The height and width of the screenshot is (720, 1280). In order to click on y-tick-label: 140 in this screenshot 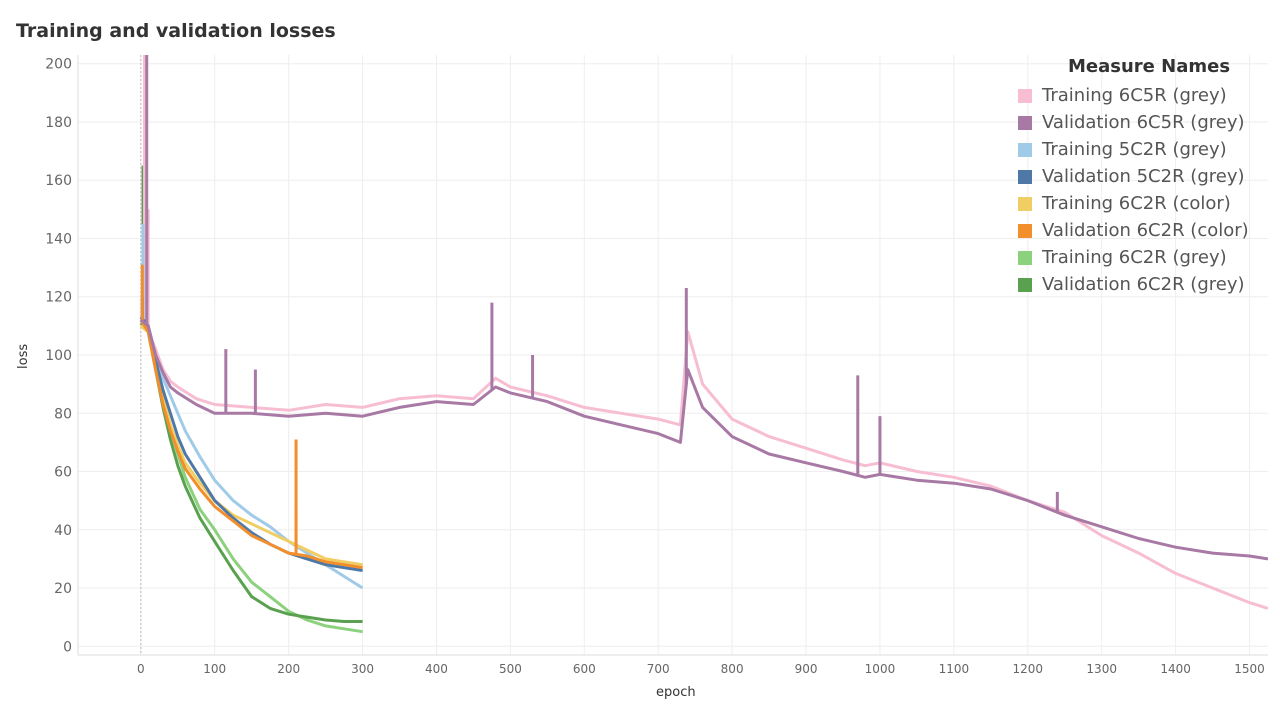, I will do `click(58, 239)`.